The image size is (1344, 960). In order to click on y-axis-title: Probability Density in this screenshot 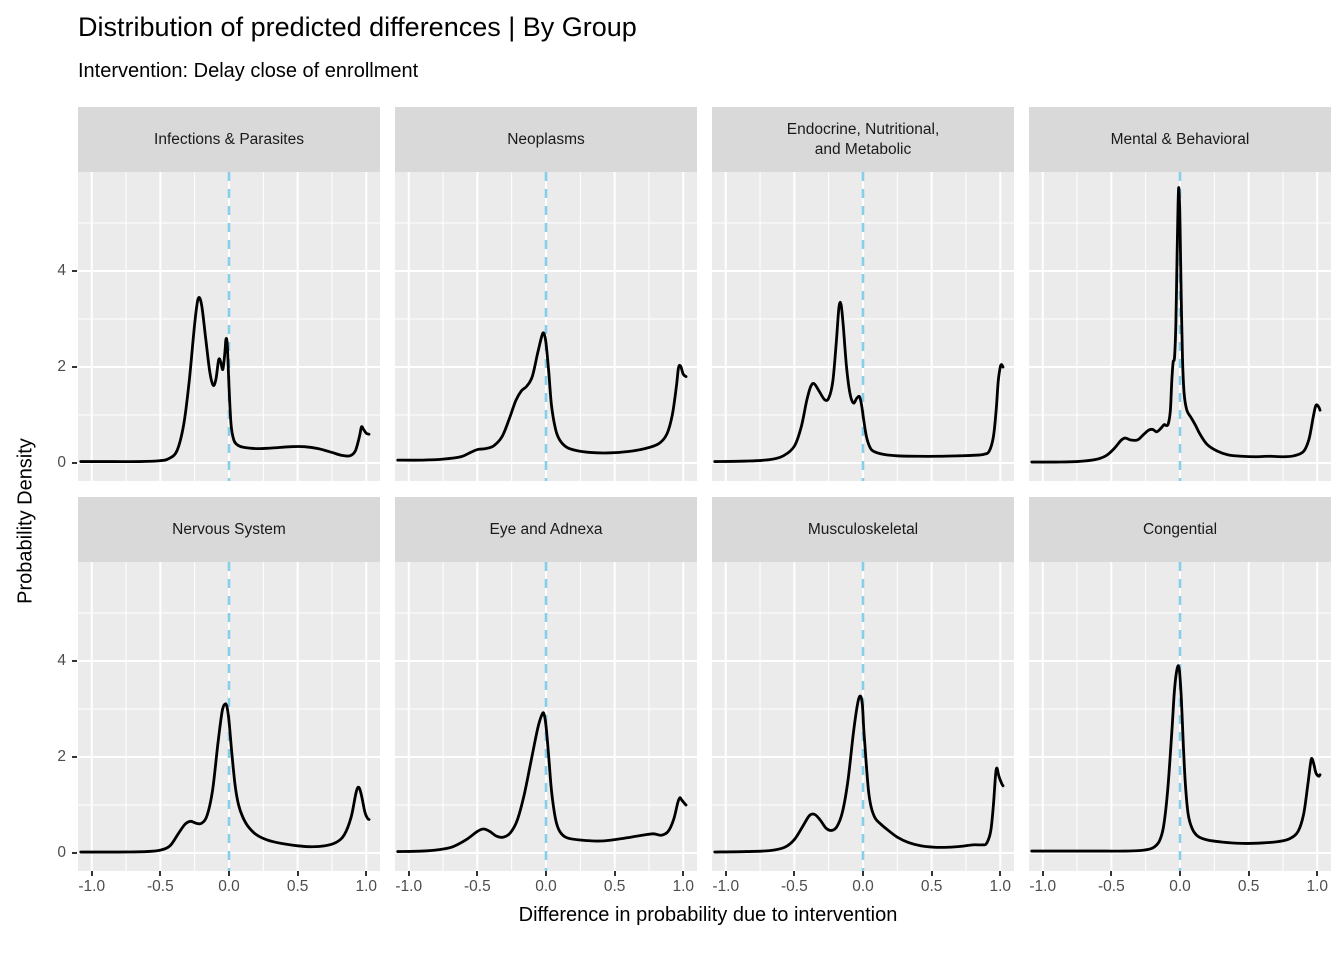, I will do `click(25, 521)`.